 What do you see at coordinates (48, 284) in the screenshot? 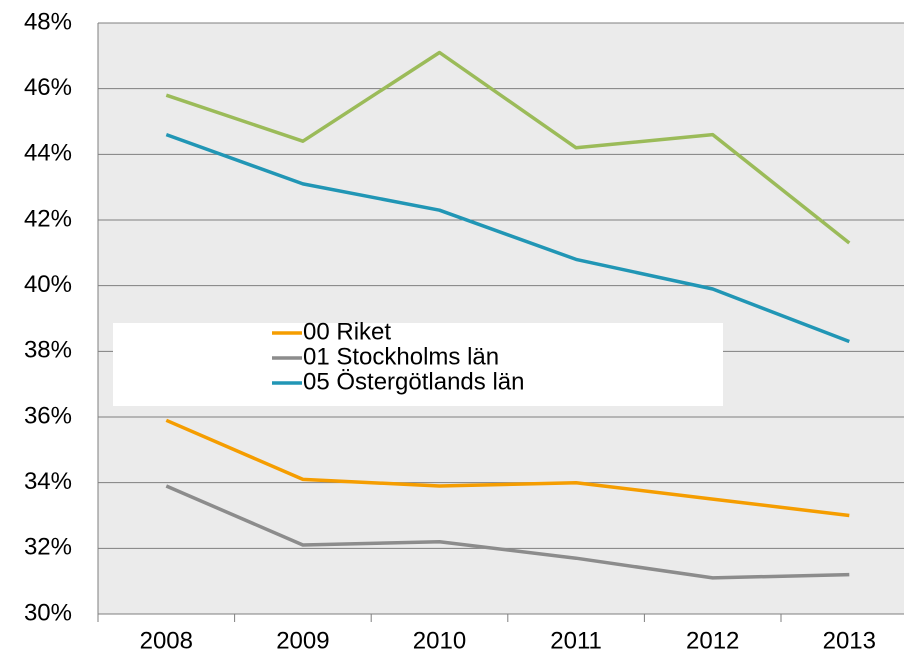
I see `y-tick-label: 40%` at bounding box center [48, 284].